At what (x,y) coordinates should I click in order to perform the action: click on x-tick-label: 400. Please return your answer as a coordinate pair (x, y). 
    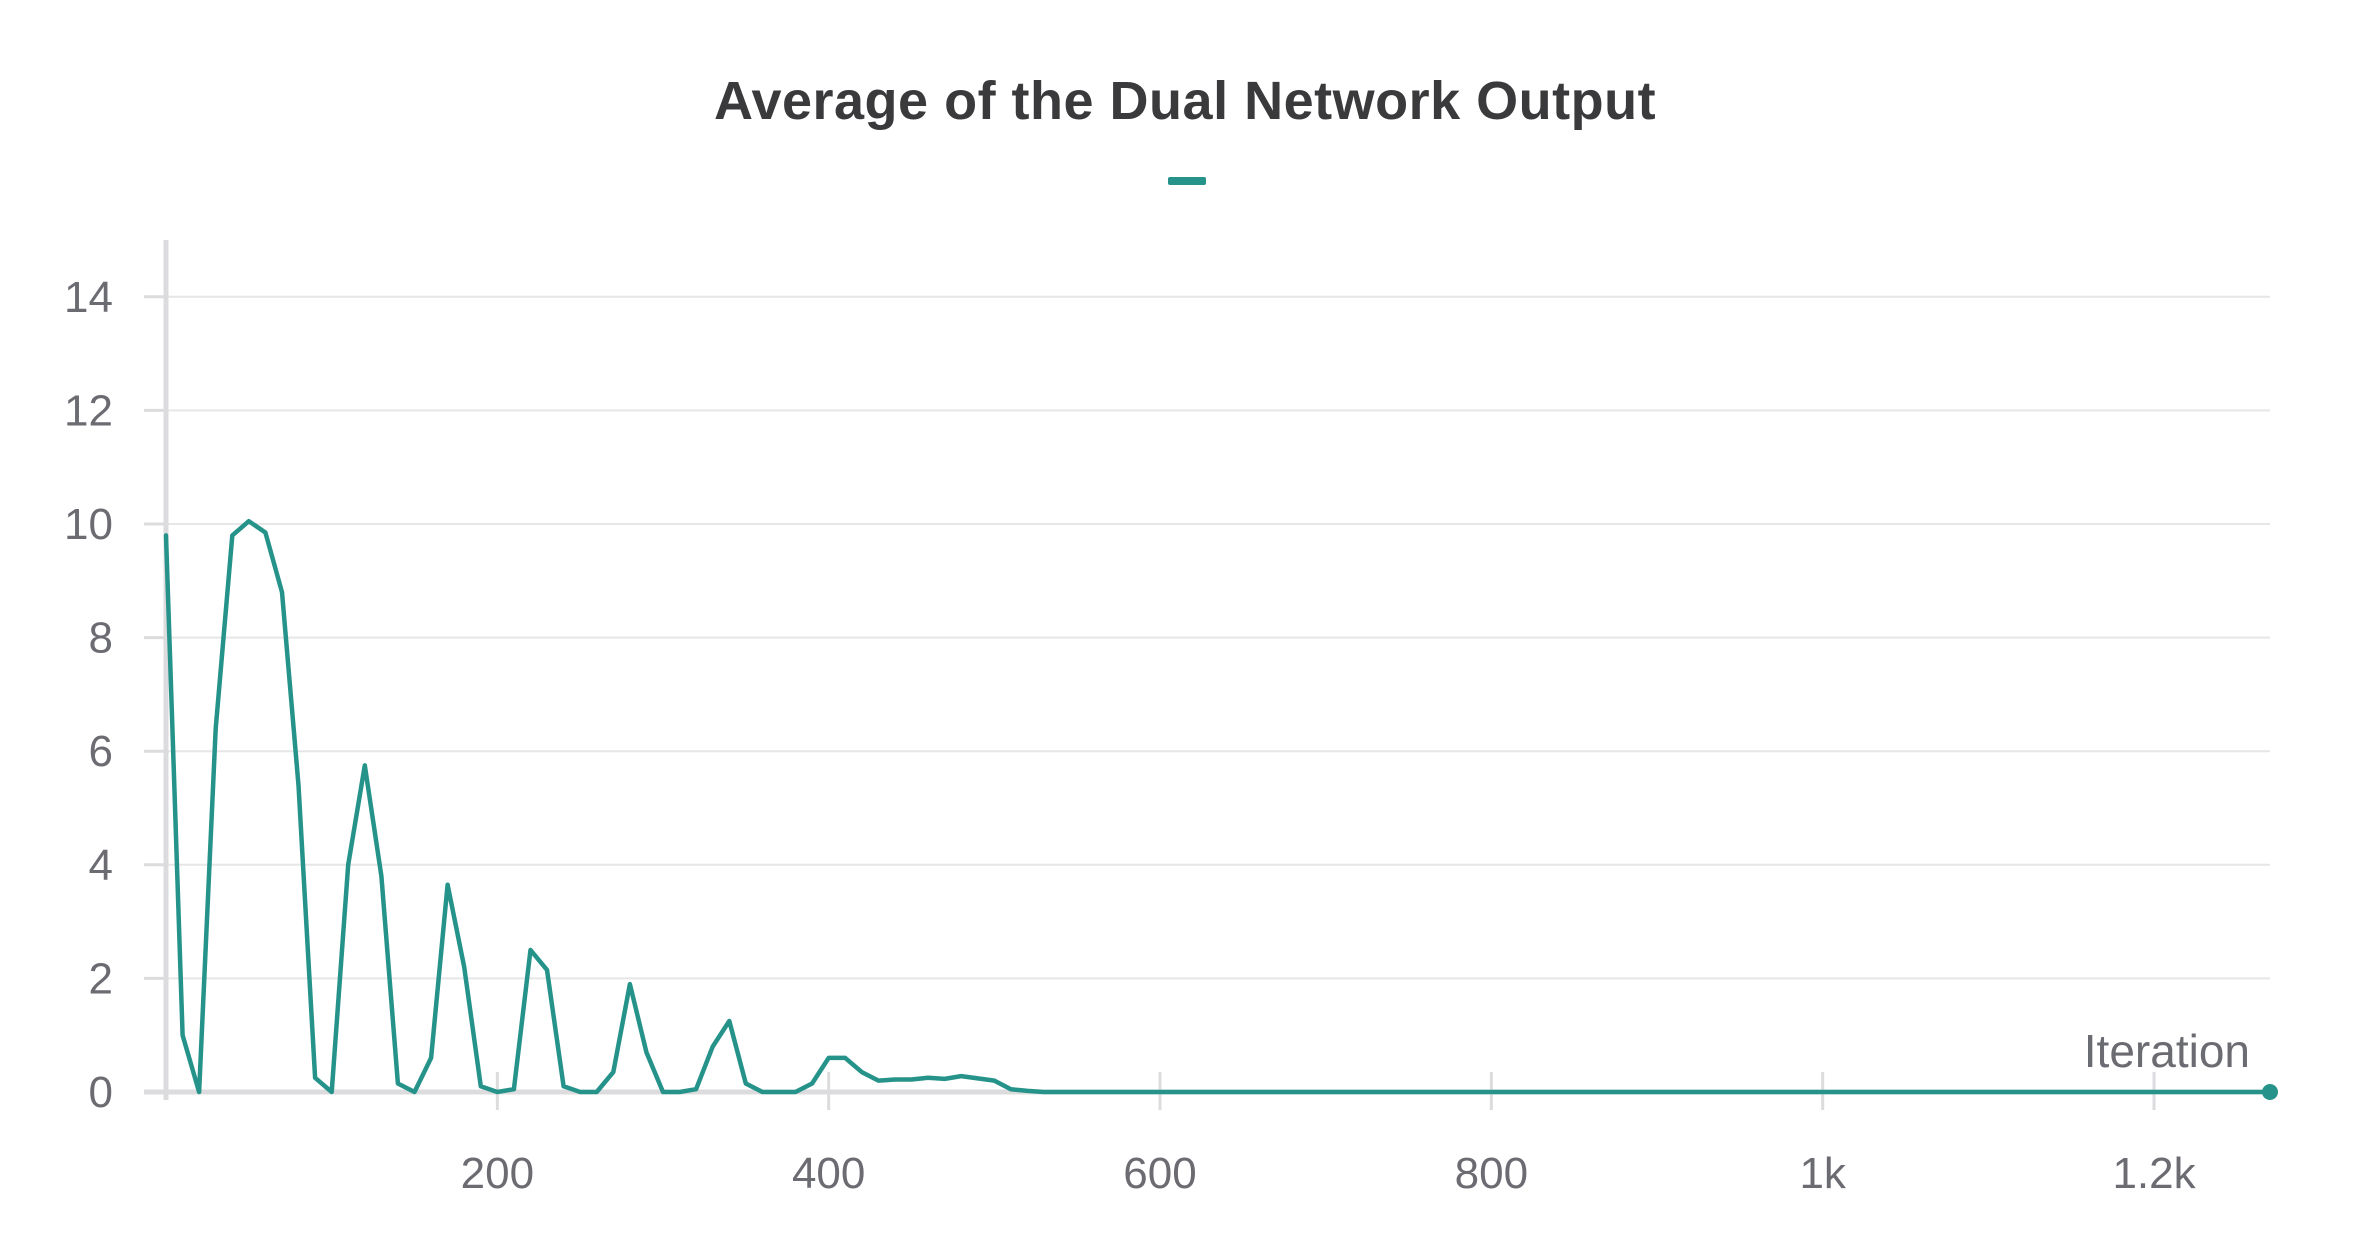
    Looking at the image, I should click on (828, 1173).